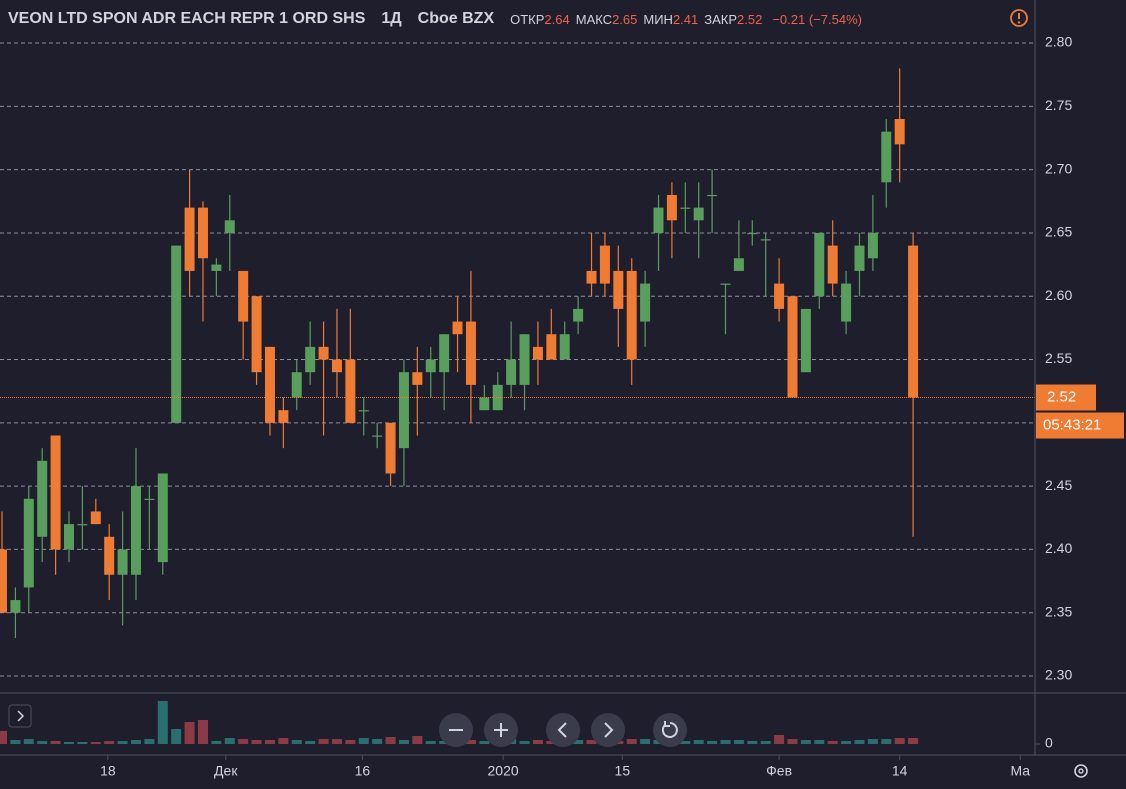 The width and height of the screenshot is (1126, 789). I want to click on reset-button, so click(670, 730).